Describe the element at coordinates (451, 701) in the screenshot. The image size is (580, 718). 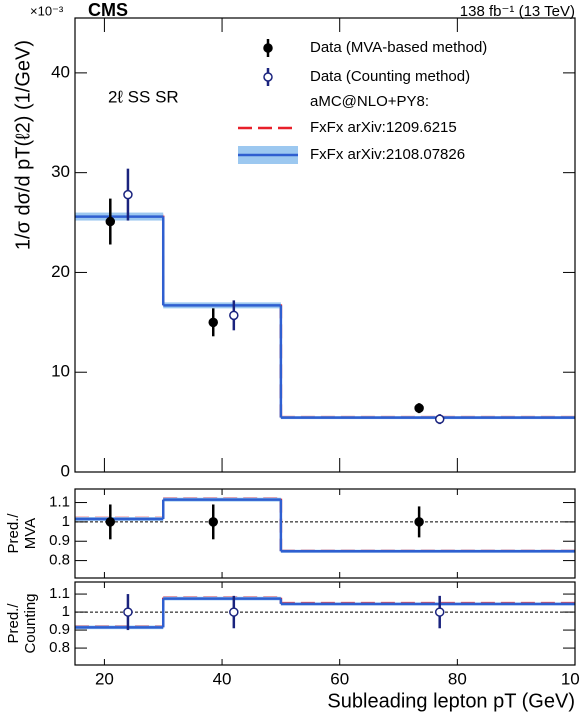
I see `x-axis-label: Subleading lepton pT (GeV)` at that location.